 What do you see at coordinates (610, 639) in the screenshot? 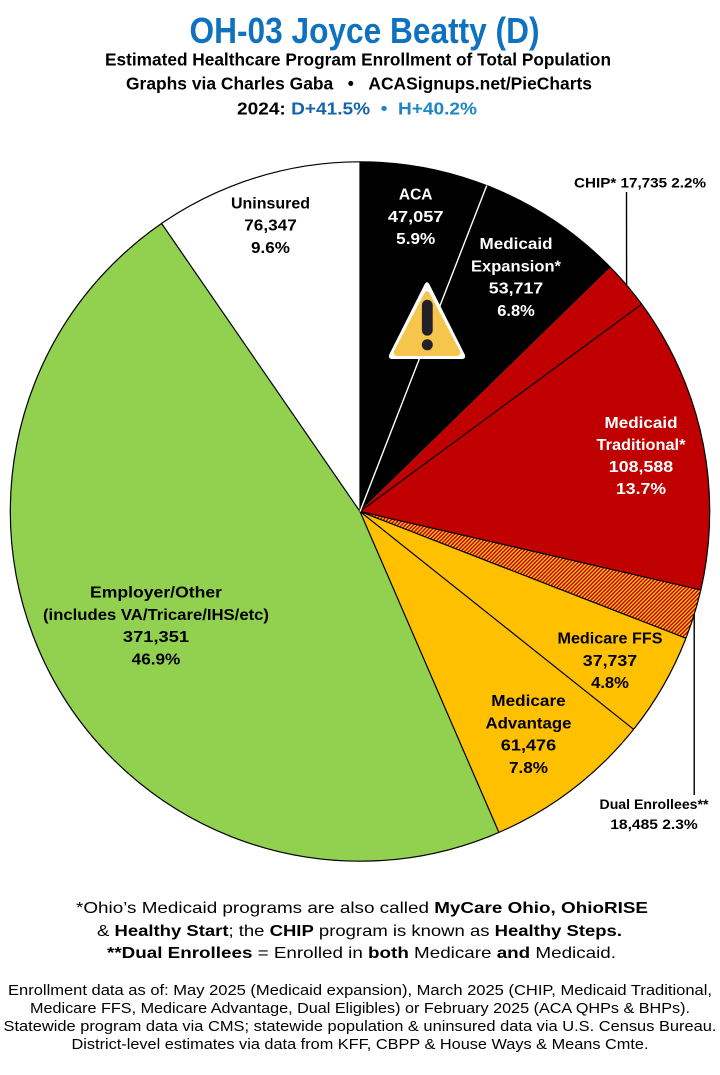
I see `svg-text: Medicare FFS` at bounding box center [610, 639].